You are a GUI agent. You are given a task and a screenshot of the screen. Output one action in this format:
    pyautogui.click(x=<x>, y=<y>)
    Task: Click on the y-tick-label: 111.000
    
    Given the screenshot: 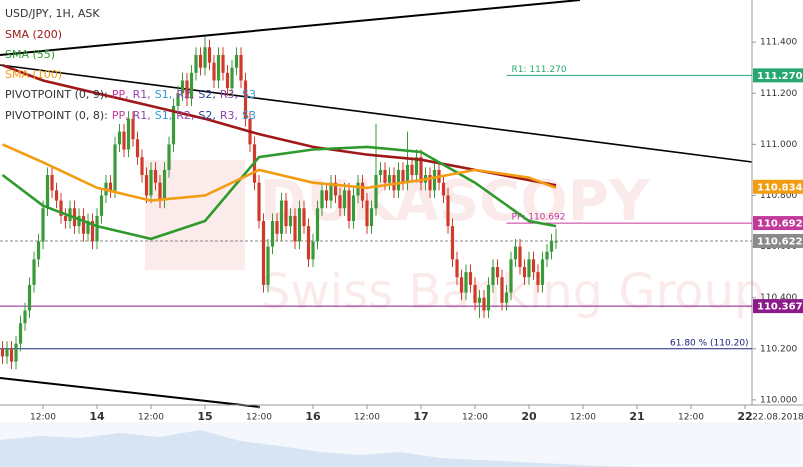 What is the action you would take?
    pyautogui.click(x=778, y=145)
    